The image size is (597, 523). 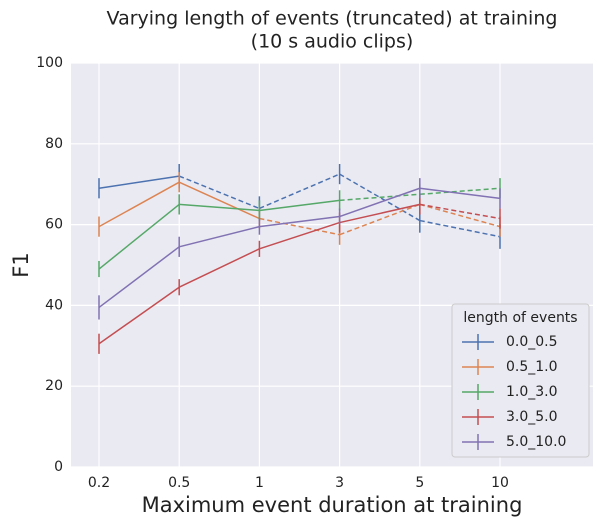 I want to click on x-tick-label: 5, so click(x=419, y=483).